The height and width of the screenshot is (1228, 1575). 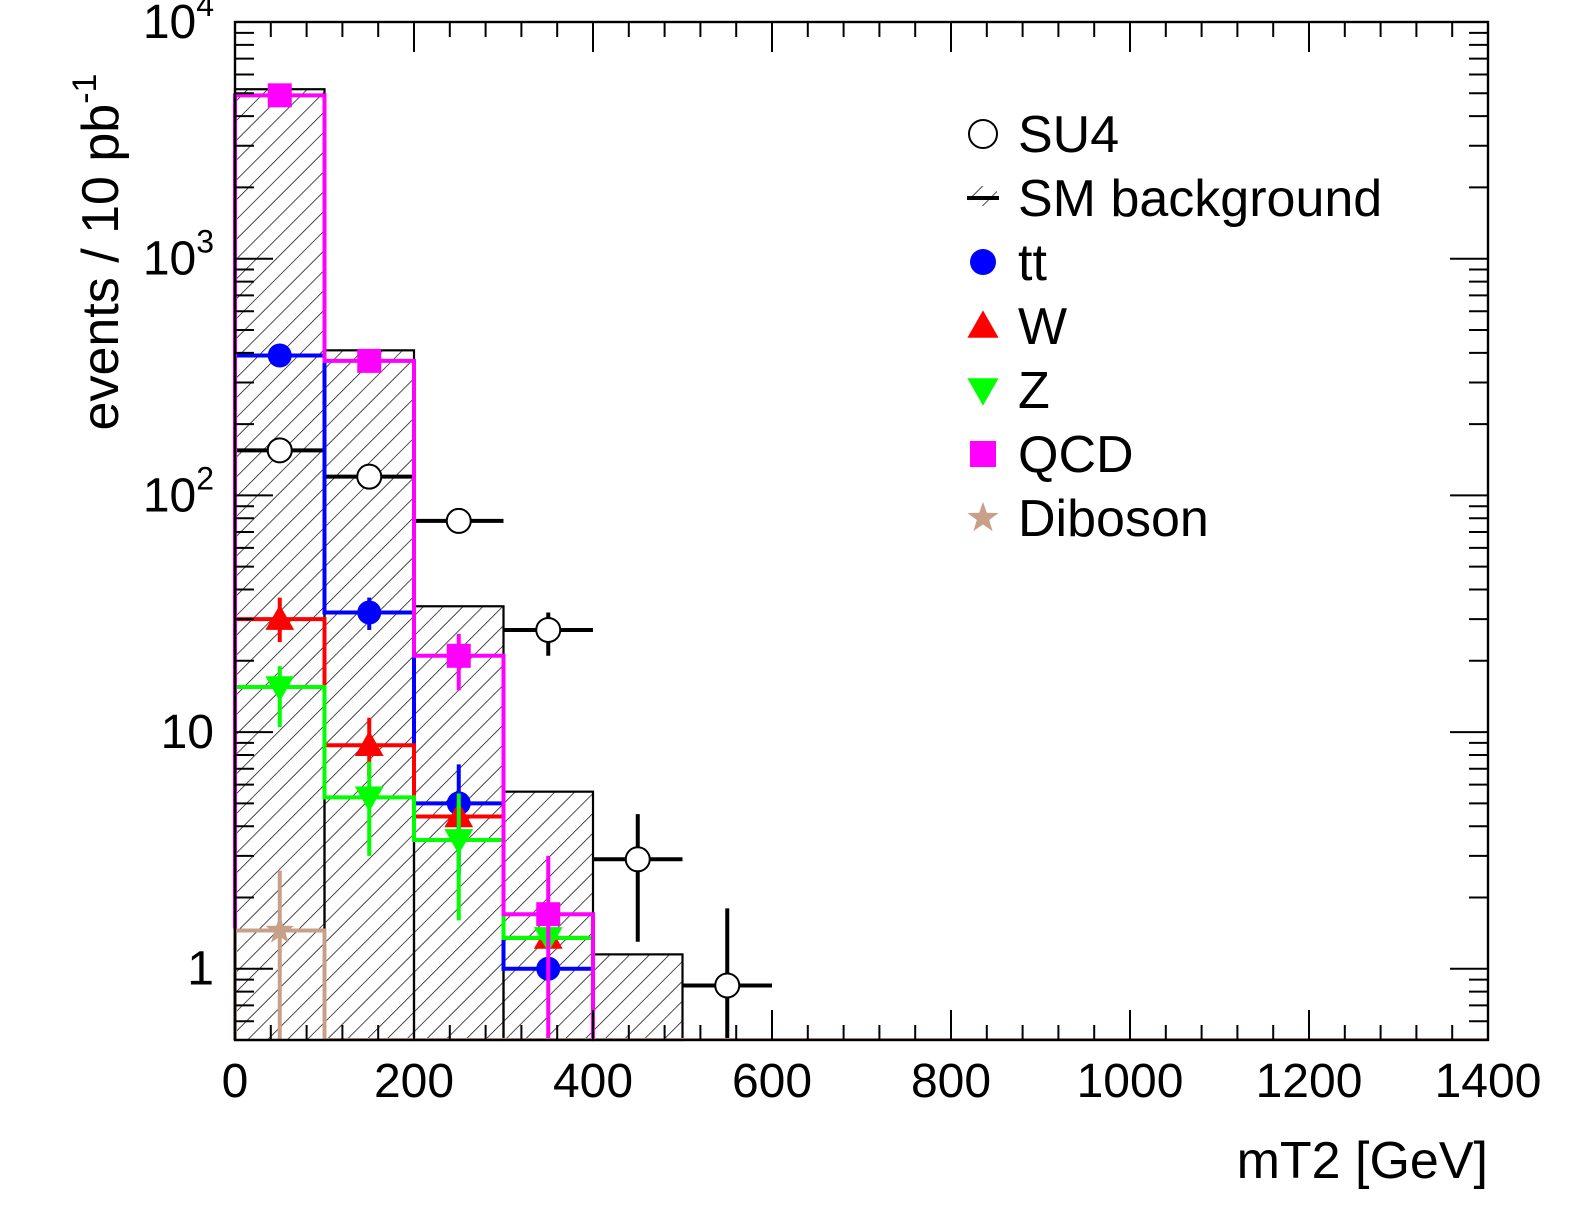 I want to click on legend-entry-sm-background: SM background, so click(x=1174, y=199).